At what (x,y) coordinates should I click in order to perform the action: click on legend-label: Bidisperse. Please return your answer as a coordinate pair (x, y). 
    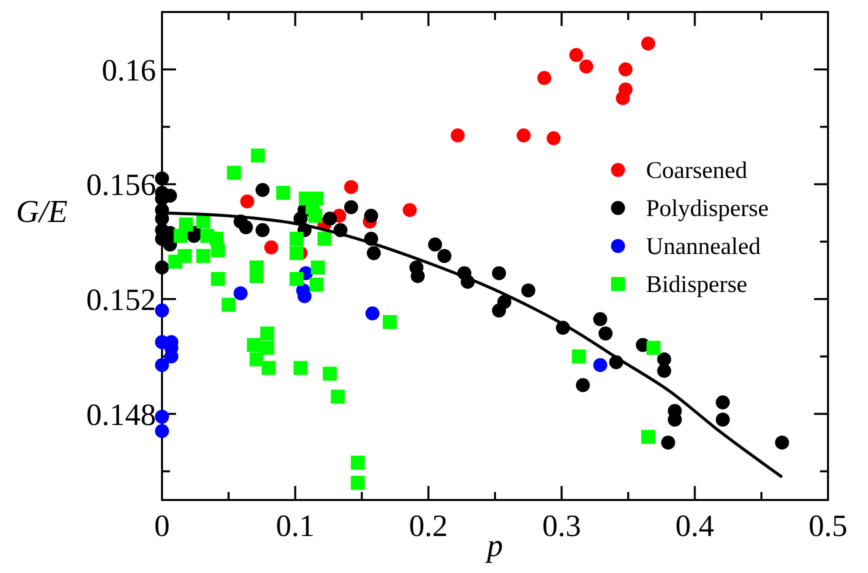
    Looking at the image, I should click on (697, 285).